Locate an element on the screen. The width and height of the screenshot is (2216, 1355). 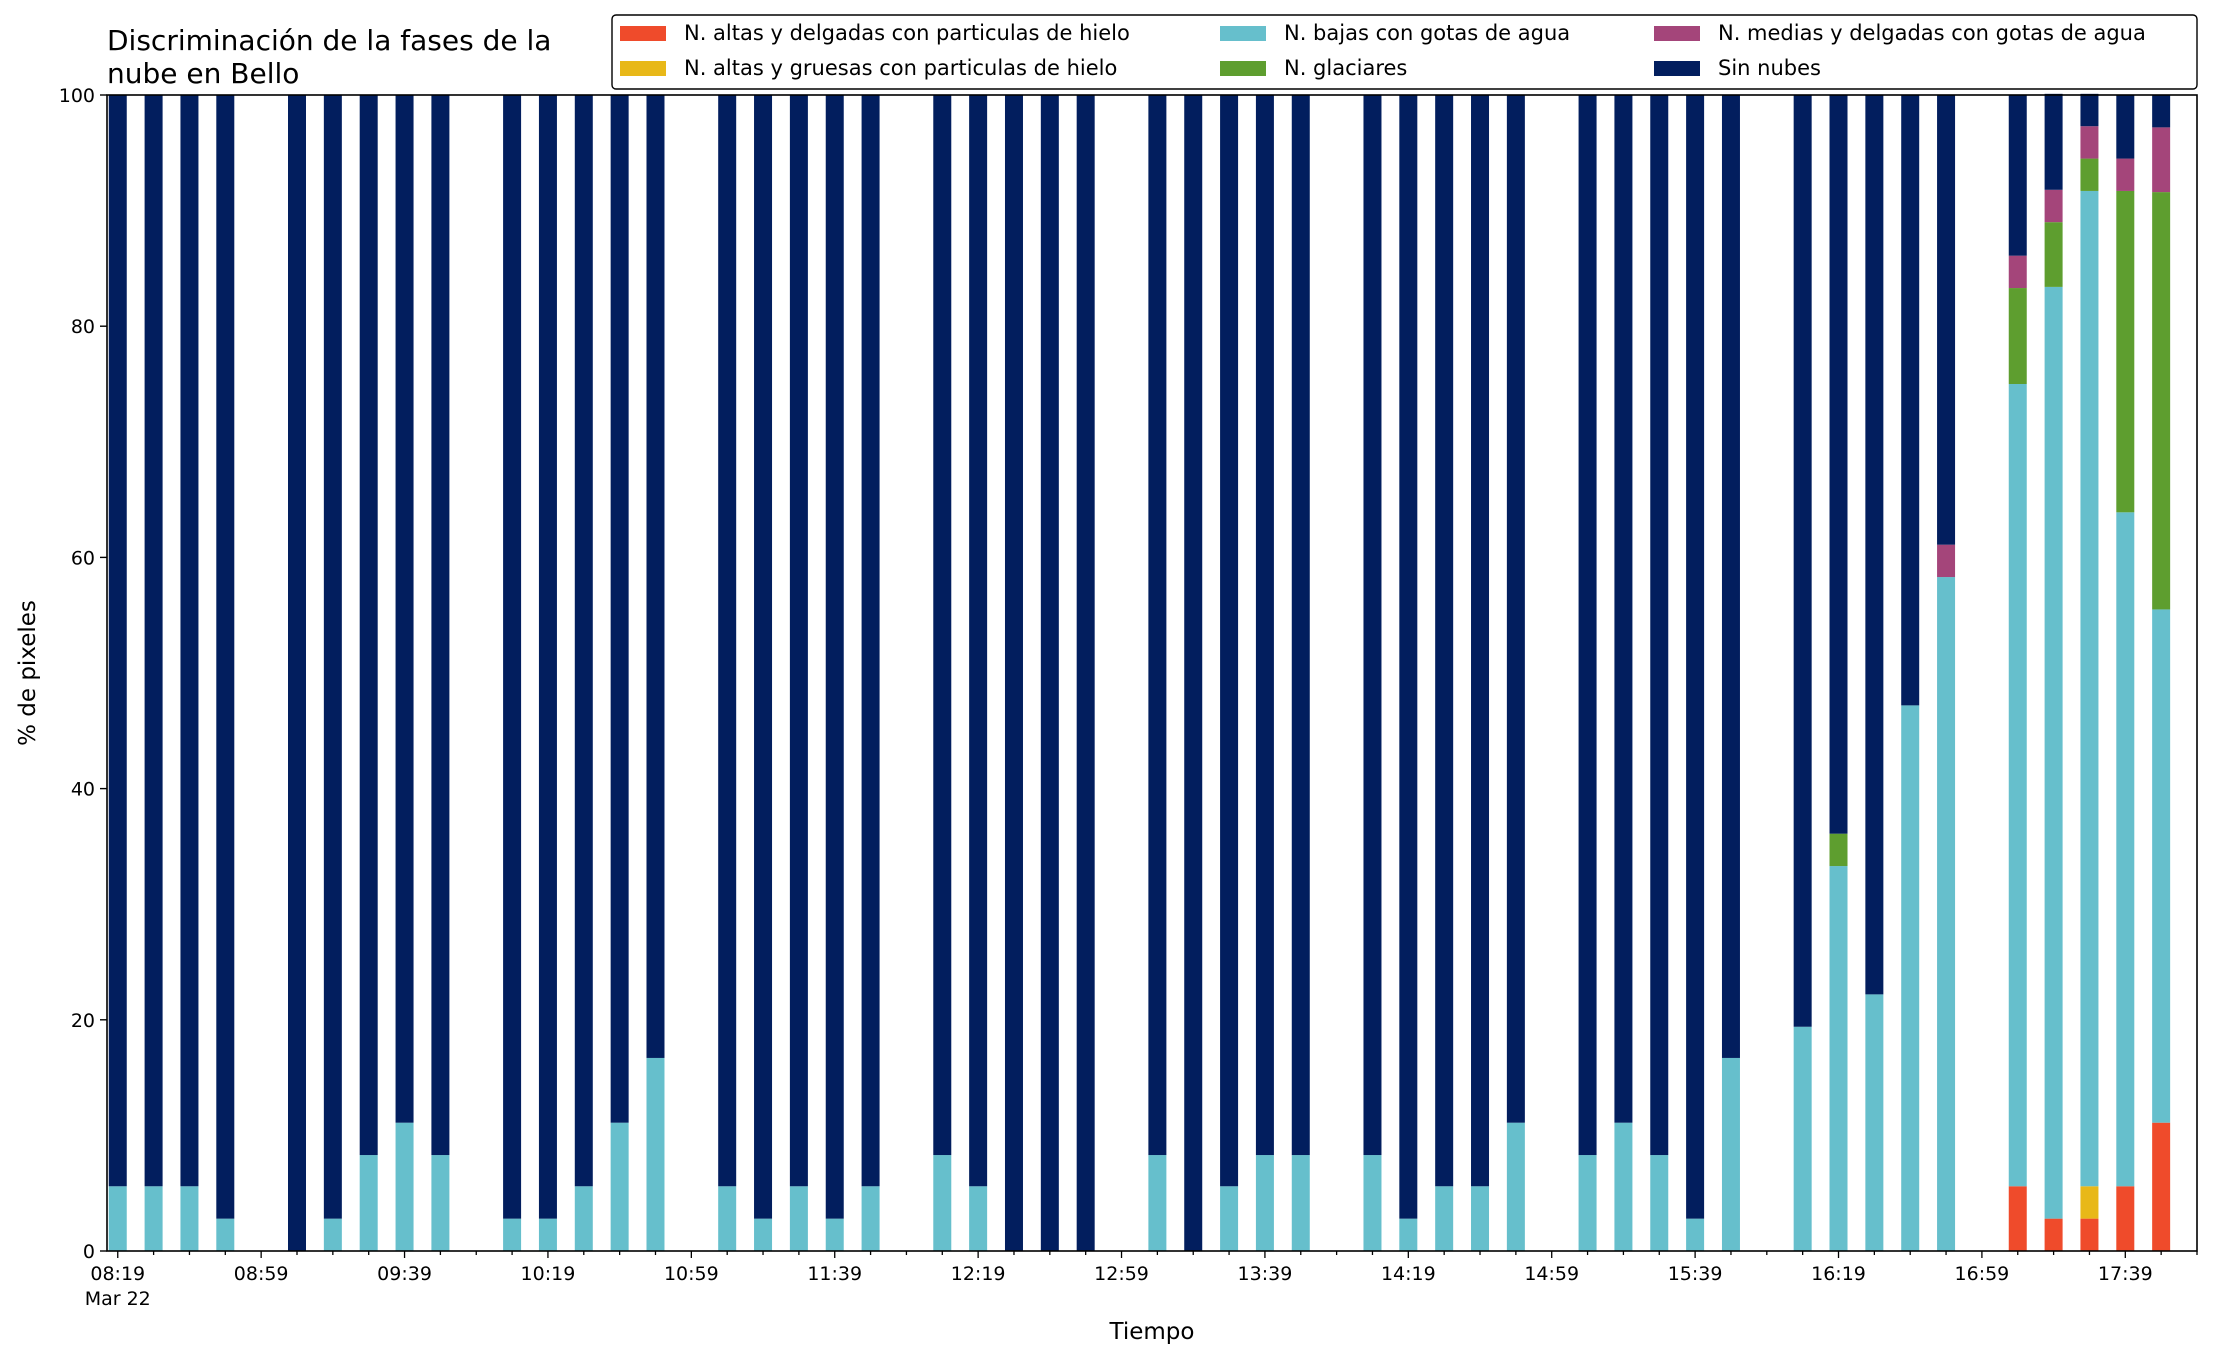
y-tick-label-60: 60 is located at coordinates (83, 558).